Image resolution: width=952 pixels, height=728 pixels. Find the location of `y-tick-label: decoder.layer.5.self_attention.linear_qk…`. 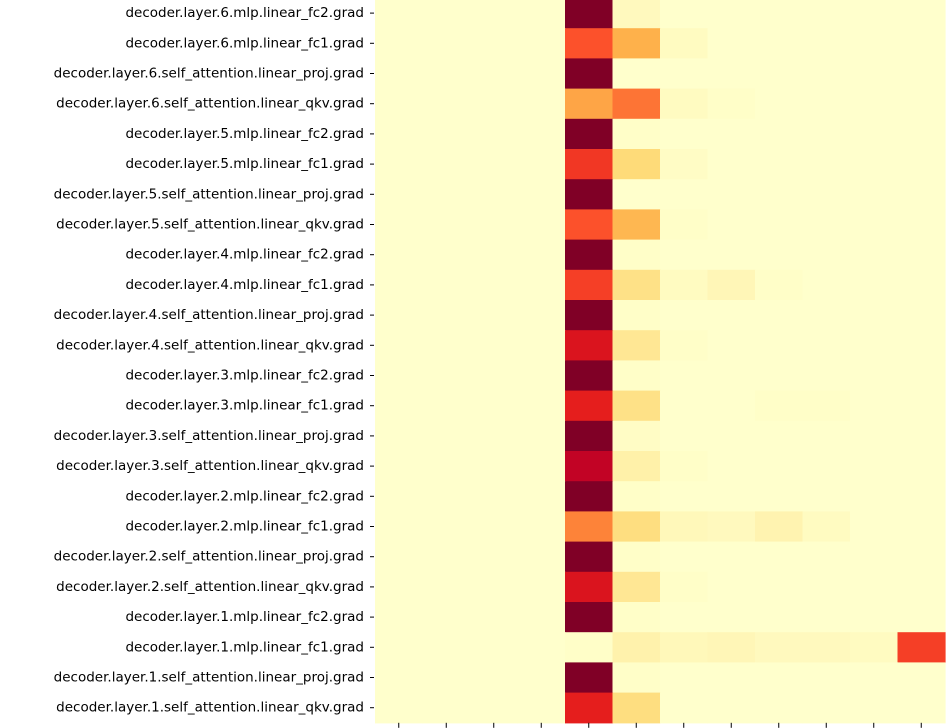

y-tick-label: decoder.layer.5.self_attention.linear_qk… is located at coordinates (210, 225).